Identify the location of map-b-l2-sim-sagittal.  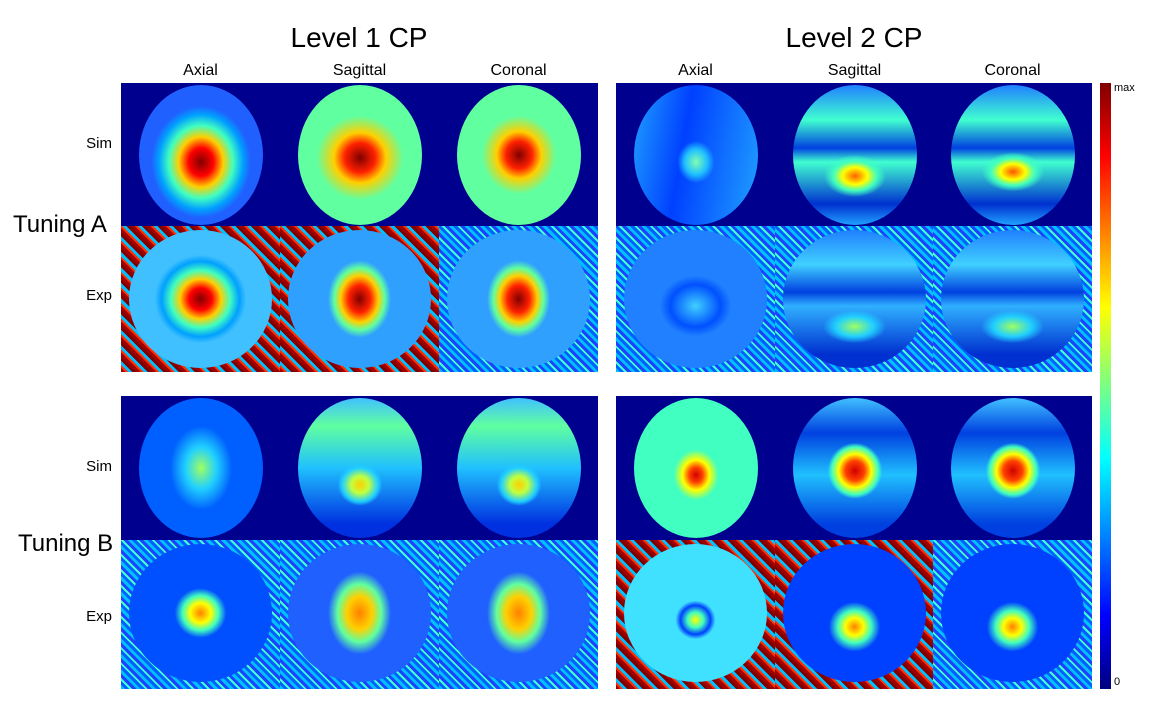
(854, 468).